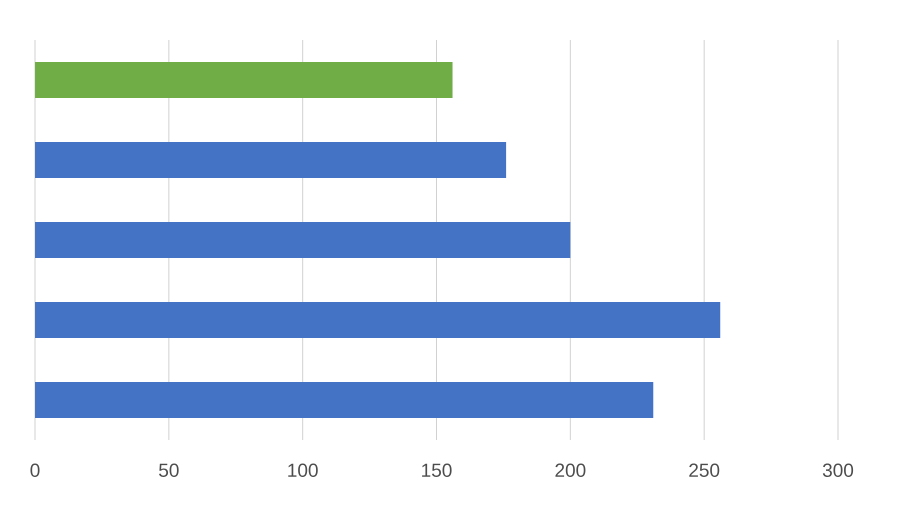  I want to click on x-tick-label: 0, so click(35, 470).